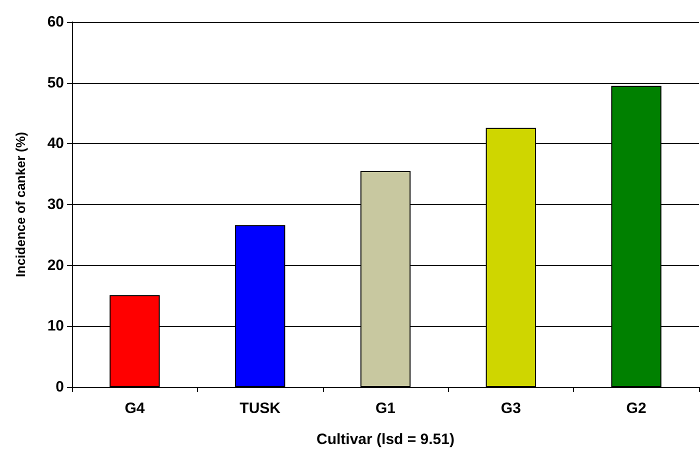  What do you see at coordinates (60, 387) in the screenshot?
I see `y-tick-label: 0` at bounding box center [60, 387].